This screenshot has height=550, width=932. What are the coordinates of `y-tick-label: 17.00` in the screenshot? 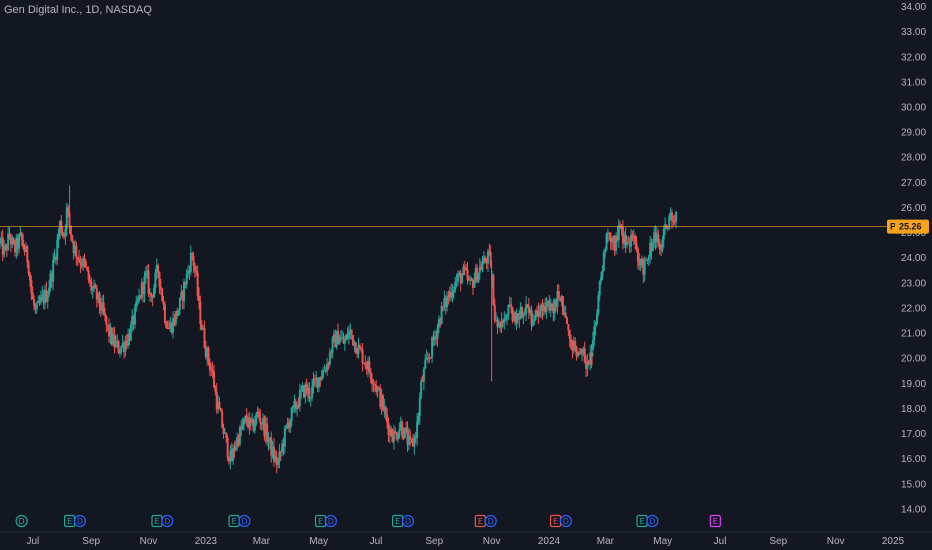 It's located at (913, 434).